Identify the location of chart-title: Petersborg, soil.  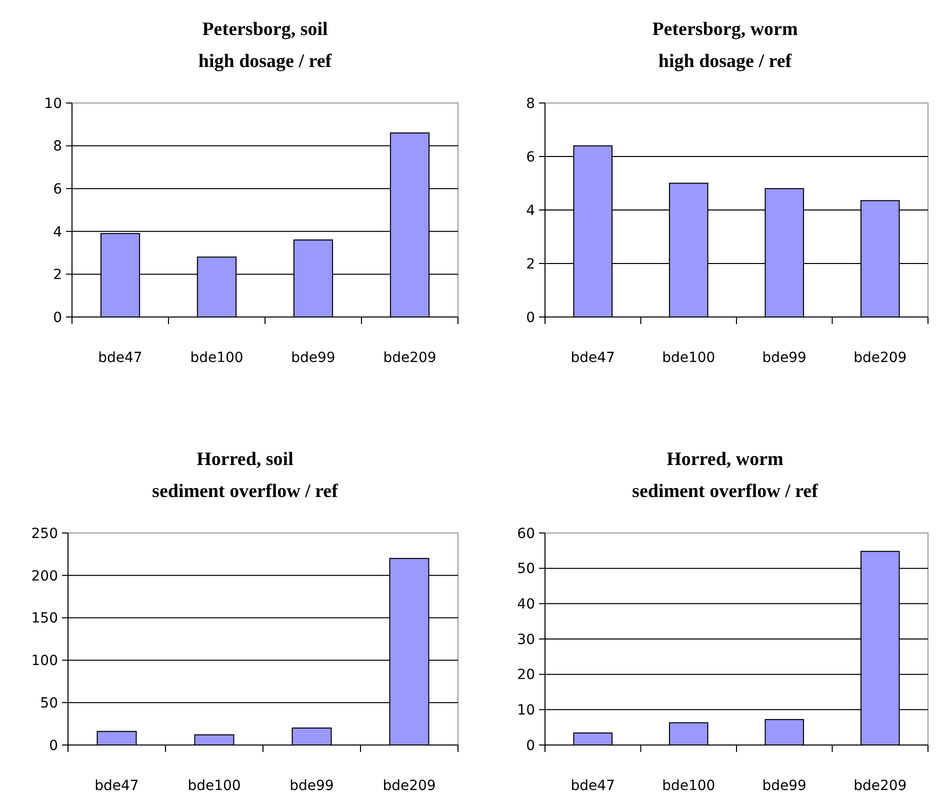
(265, 29).